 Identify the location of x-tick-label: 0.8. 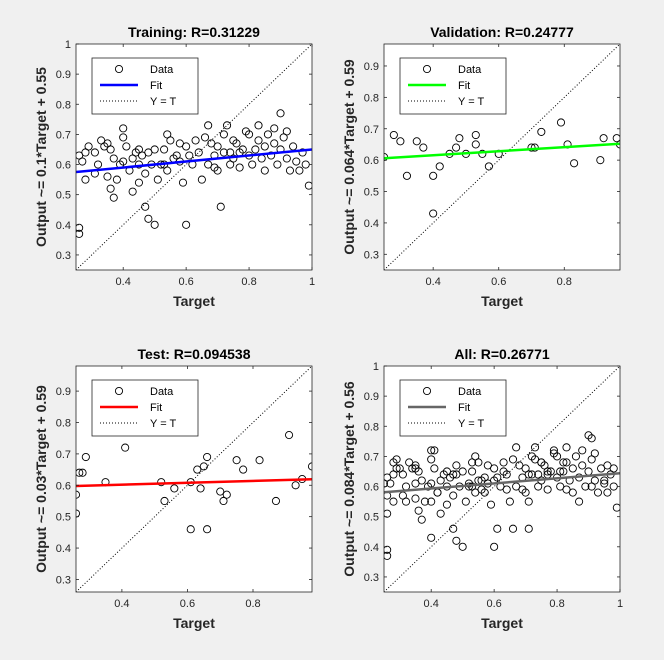
(556, 604).